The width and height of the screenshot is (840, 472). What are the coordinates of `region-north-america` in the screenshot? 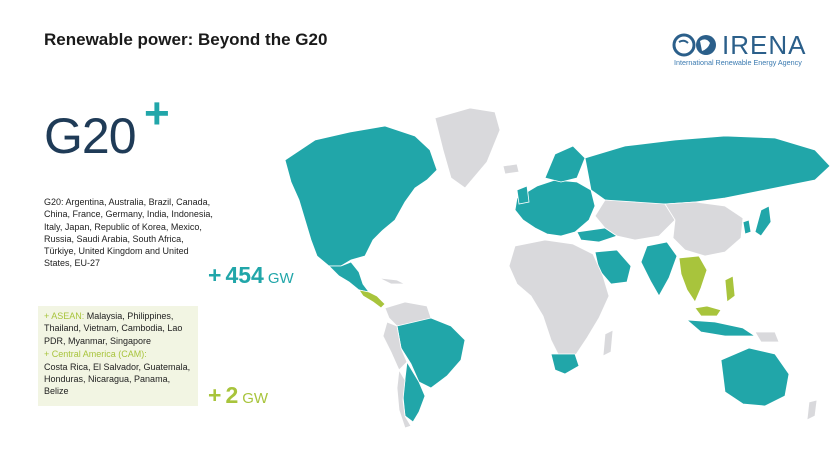 It's located at (361, 196).